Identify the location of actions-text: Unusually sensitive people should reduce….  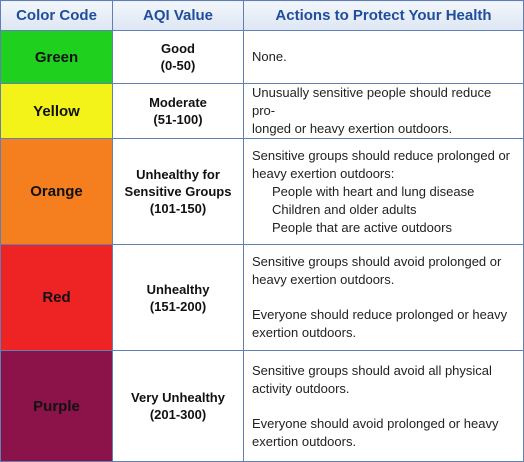
(372, 101).